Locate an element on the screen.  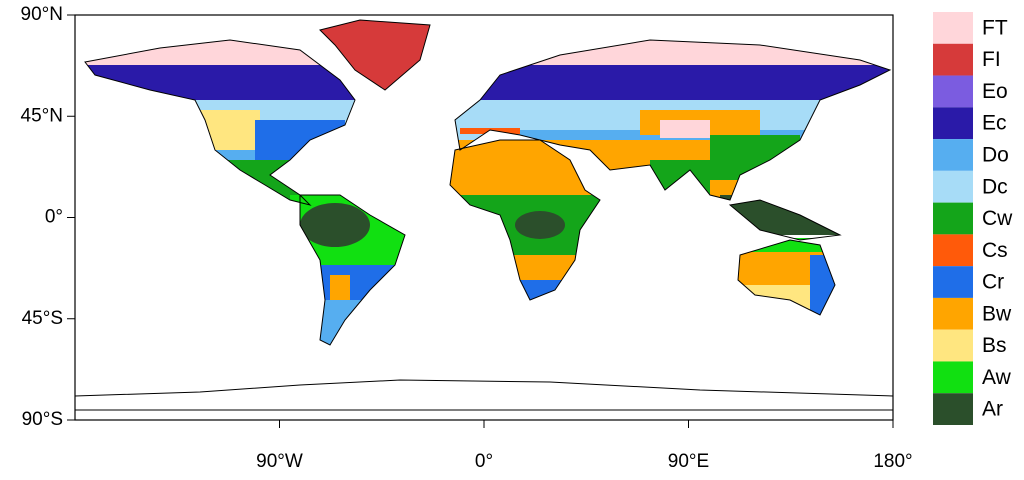
zone-ft is located at coordinates (487, 55).